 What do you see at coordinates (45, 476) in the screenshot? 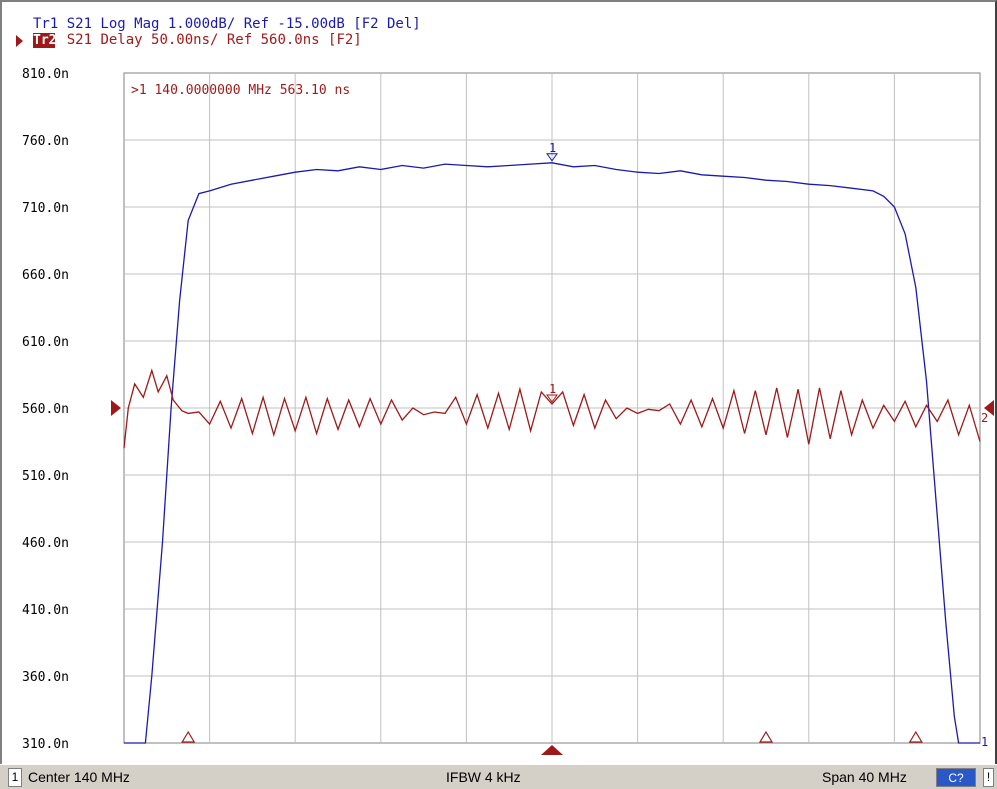
I see `y-tick-label: 510.0n` at bounding box center [45, 476].